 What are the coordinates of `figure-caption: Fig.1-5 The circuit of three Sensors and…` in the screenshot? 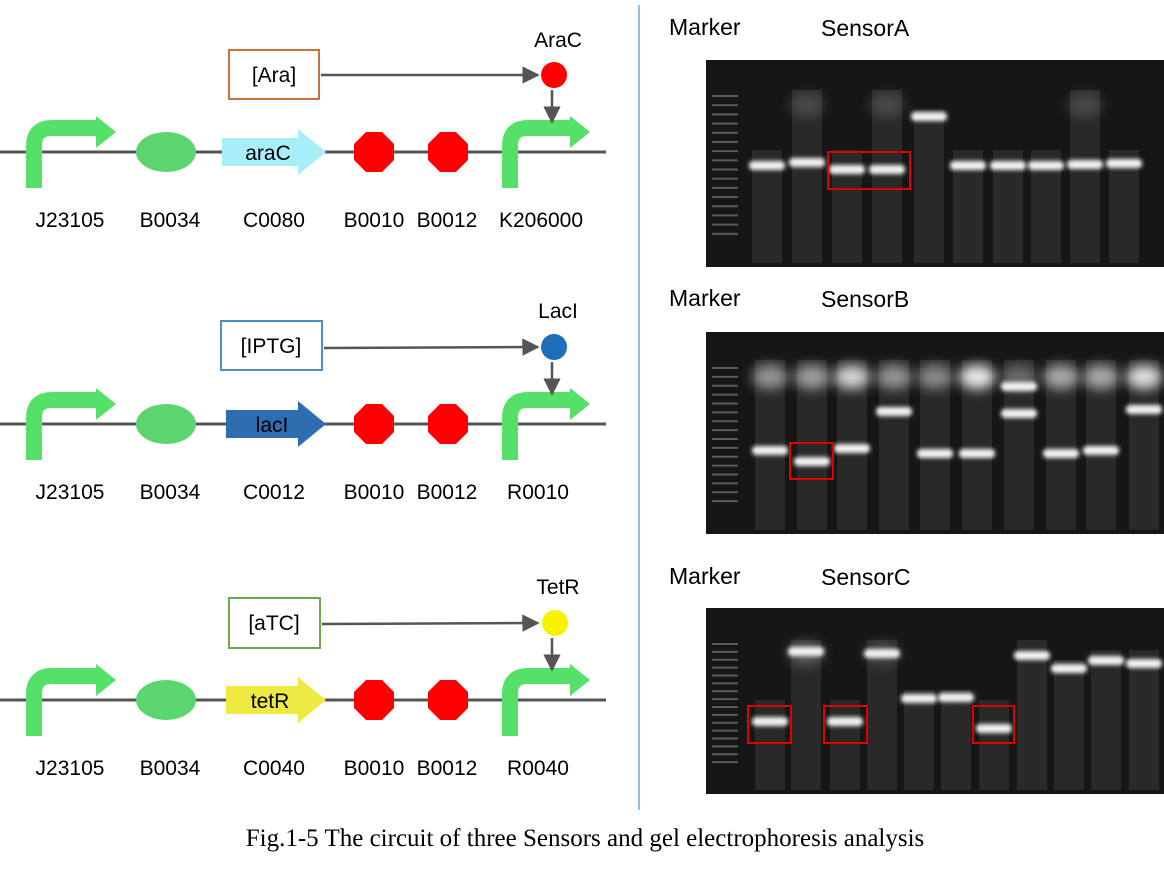 It's located at (585, 838).